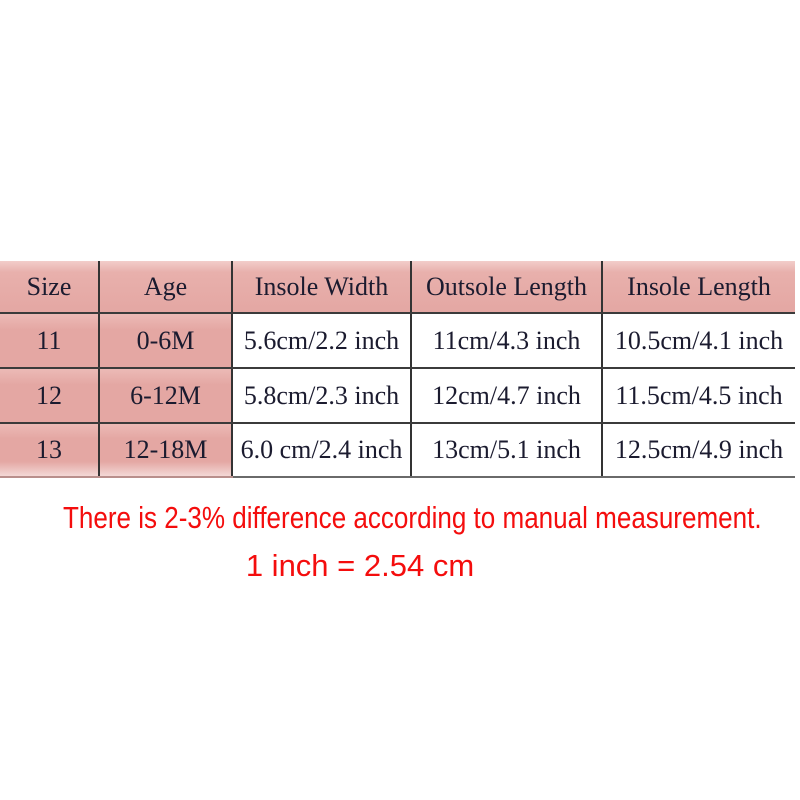  Describe the element at coordinates (322, 450) in the screenshot. I see `cell-insole-width: 6.0 cm/2.4 inch` at that location.